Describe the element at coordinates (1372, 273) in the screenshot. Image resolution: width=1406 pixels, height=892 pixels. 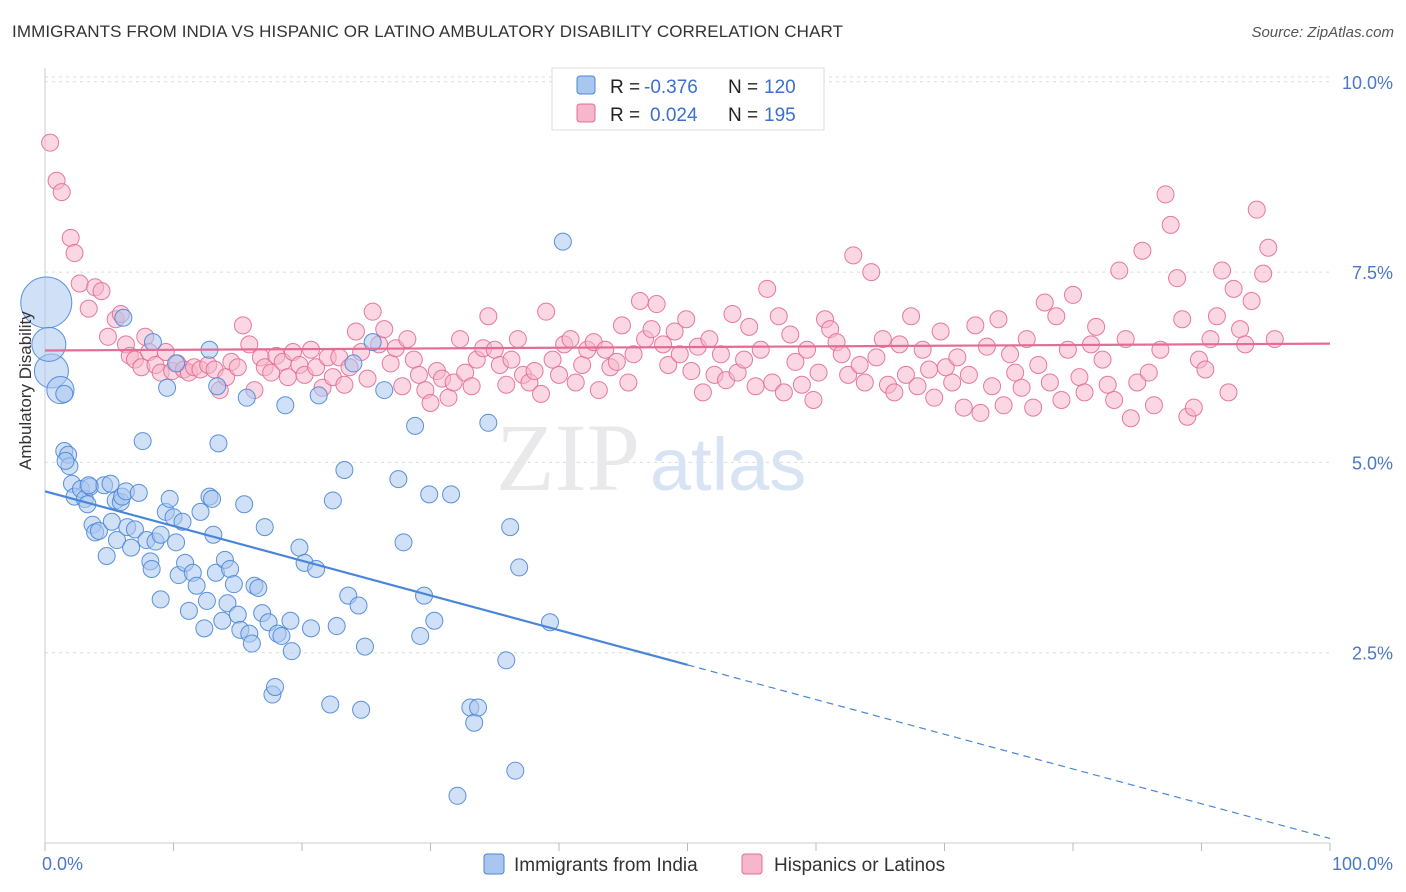
I see `y-tick-label: 7.5%` at that location.